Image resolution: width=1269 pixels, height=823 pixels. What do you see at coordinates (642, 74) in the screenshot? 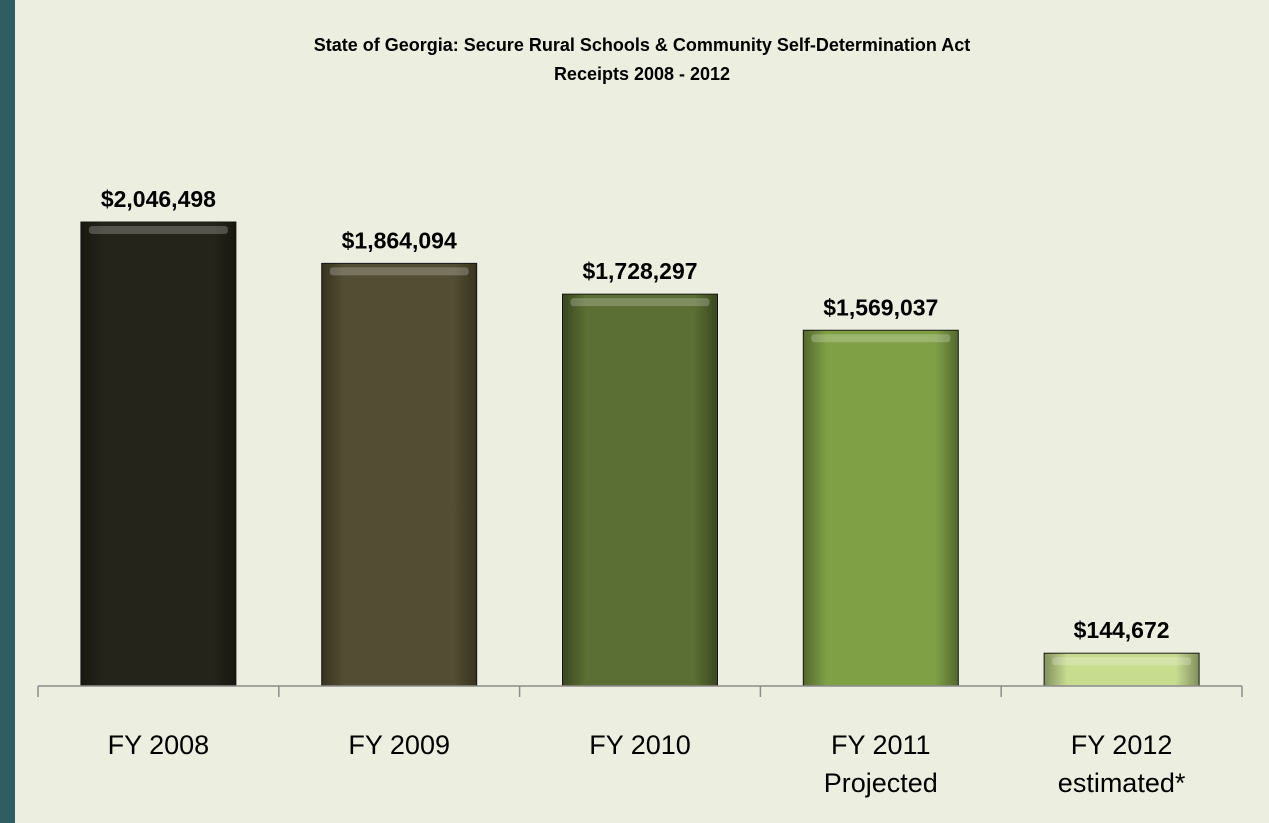
I see `chart-subtitle: Receipts 2008 - 2012` at bounding box center [642, 74].